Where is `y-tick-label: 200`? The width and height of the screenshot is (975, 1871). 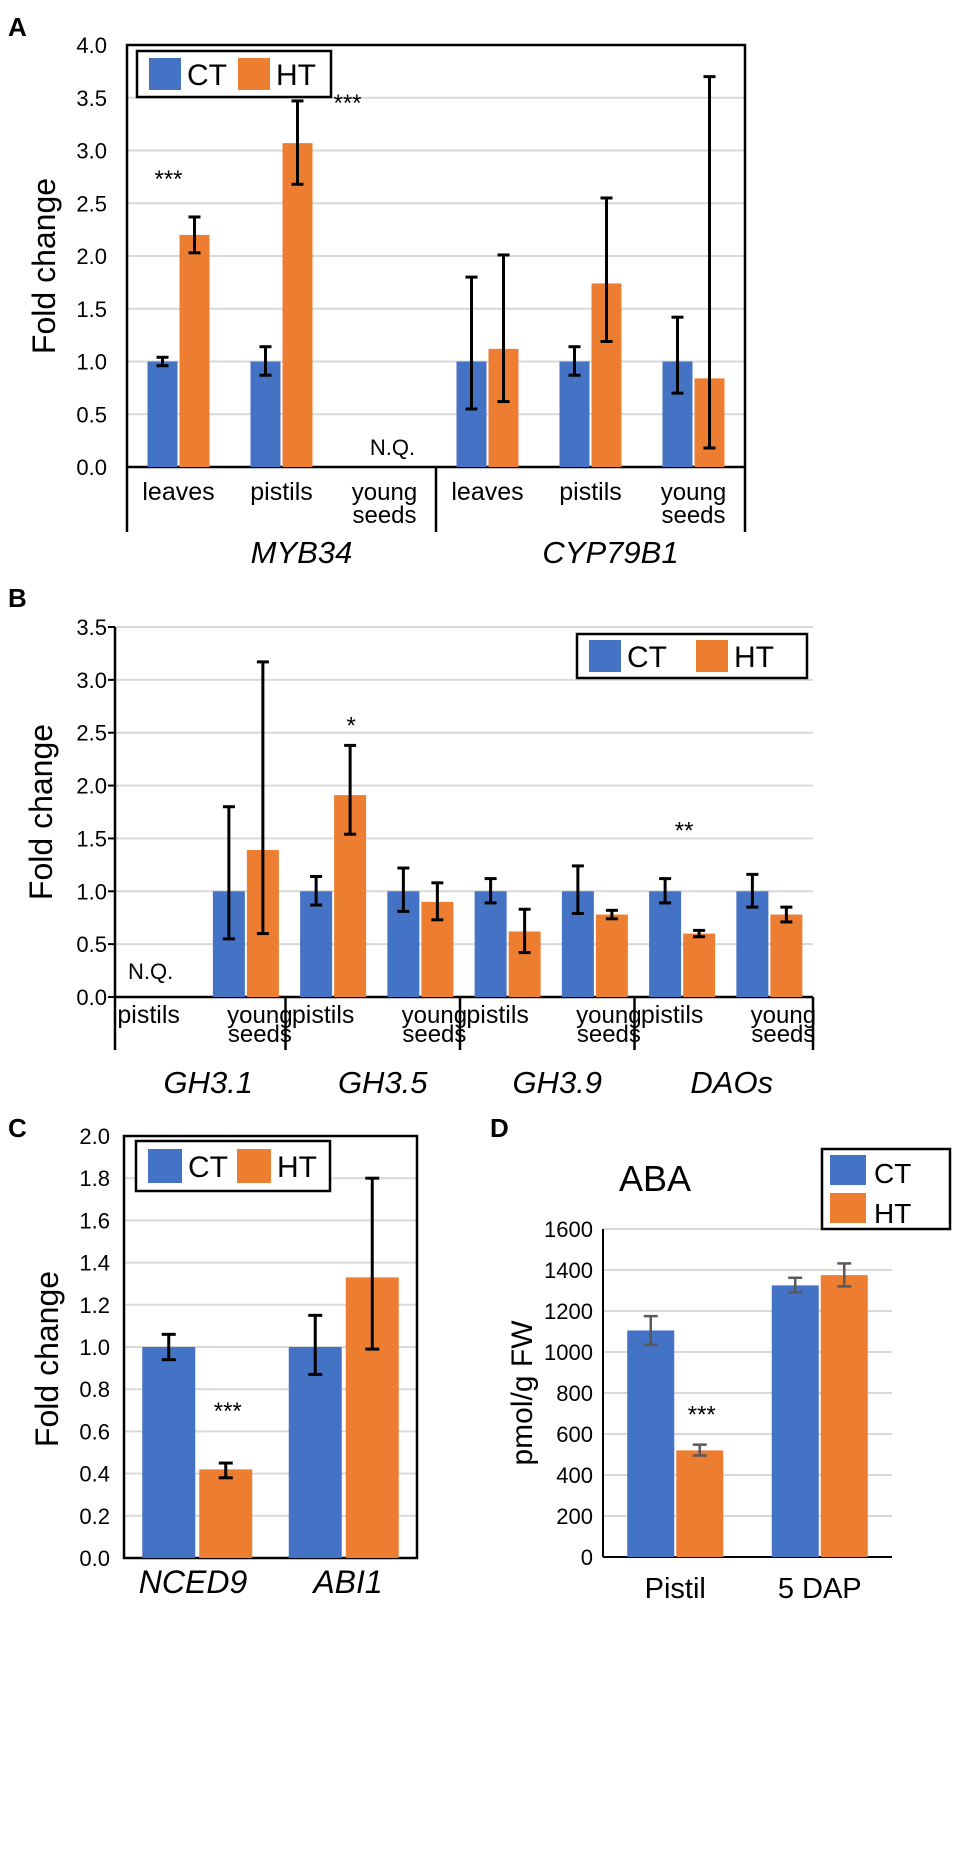
y-tick-label: 200 is located at coordinates (574, 1516).